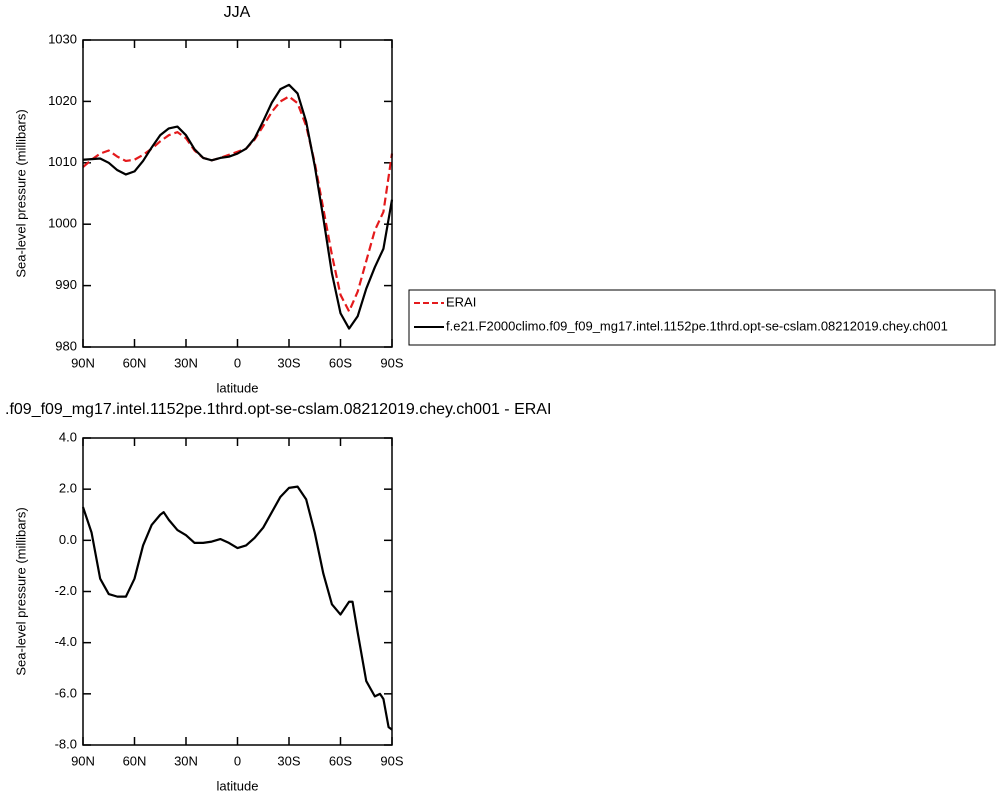 The height and width of the screenshot is (800, 999). I want to click on y-tick-label: 2.0, so click(68, 488).